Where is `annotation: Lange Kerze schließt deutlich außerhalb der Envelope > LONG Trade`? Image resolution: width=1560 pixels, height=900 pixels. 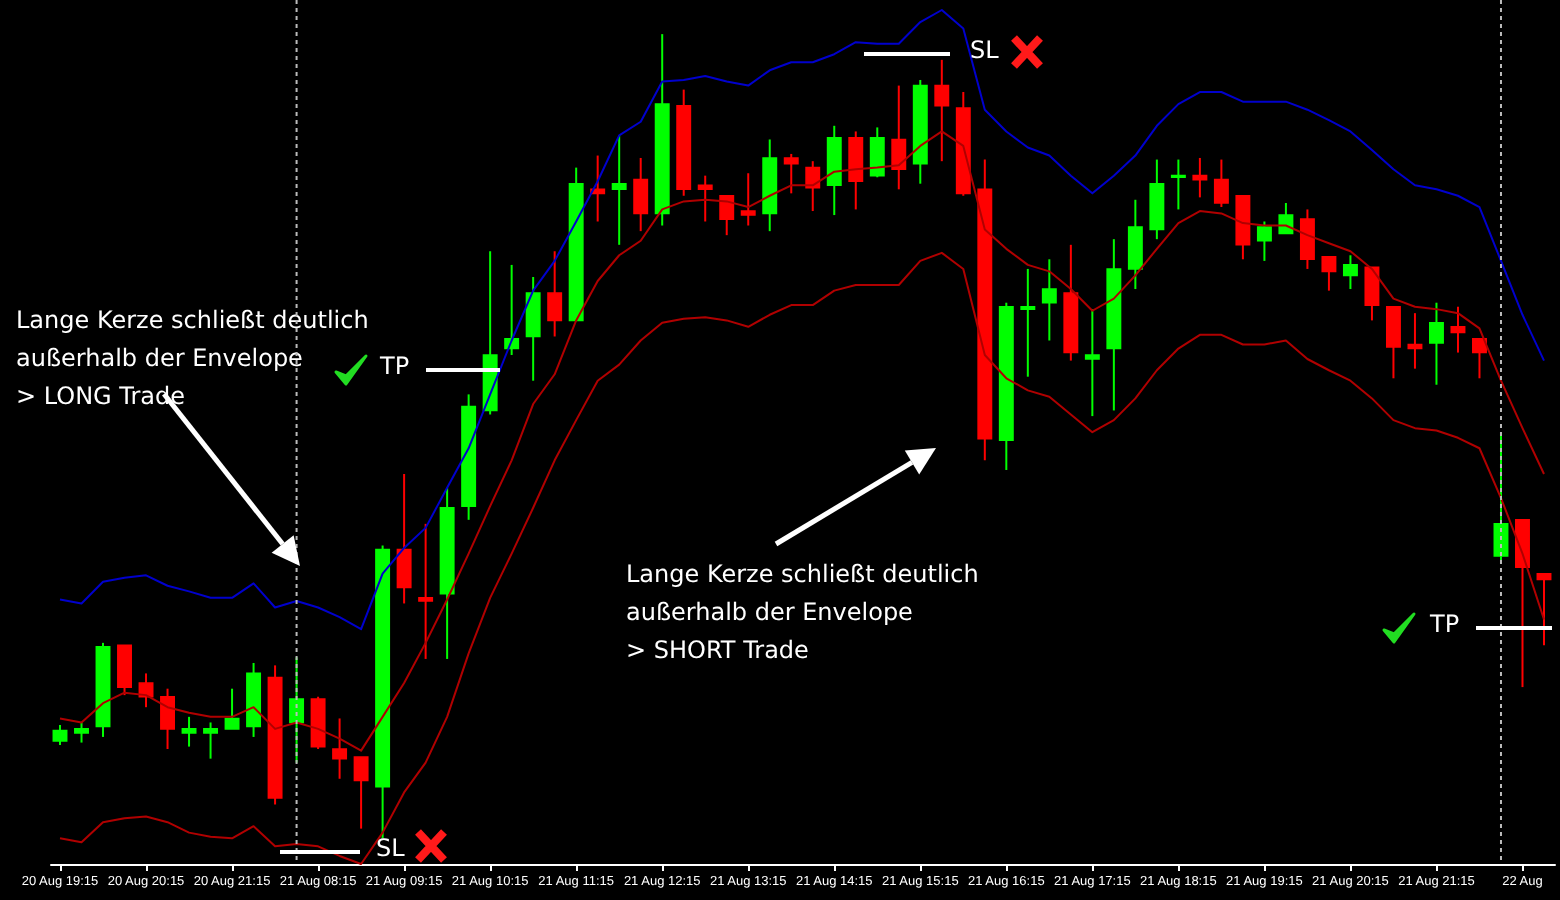
annotation: Lange Kerze schließt deutlich außerhalb der Envelope > LONG Trade is located at coordinates (192, 358).